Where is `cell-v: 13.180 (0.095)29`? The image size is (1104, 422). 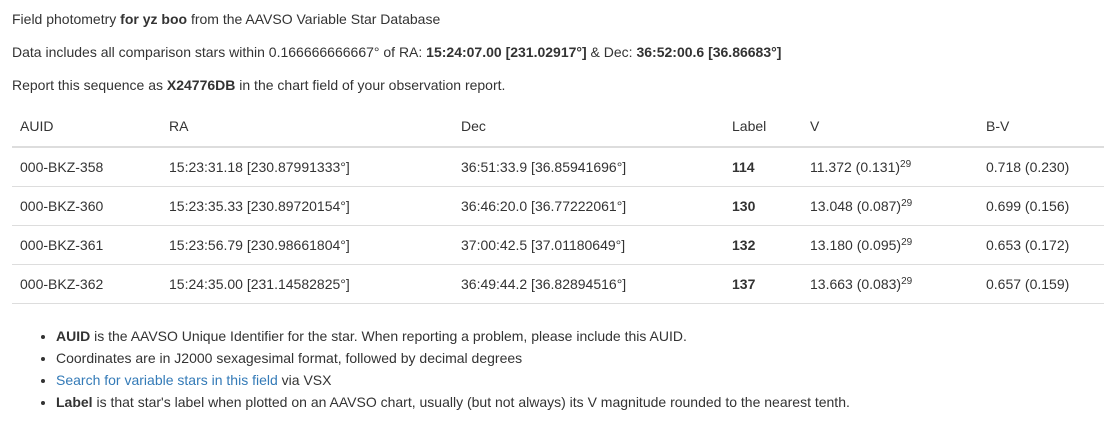
cell-v: 13.180 (0.095)29 is located at coordinates (890, 245).